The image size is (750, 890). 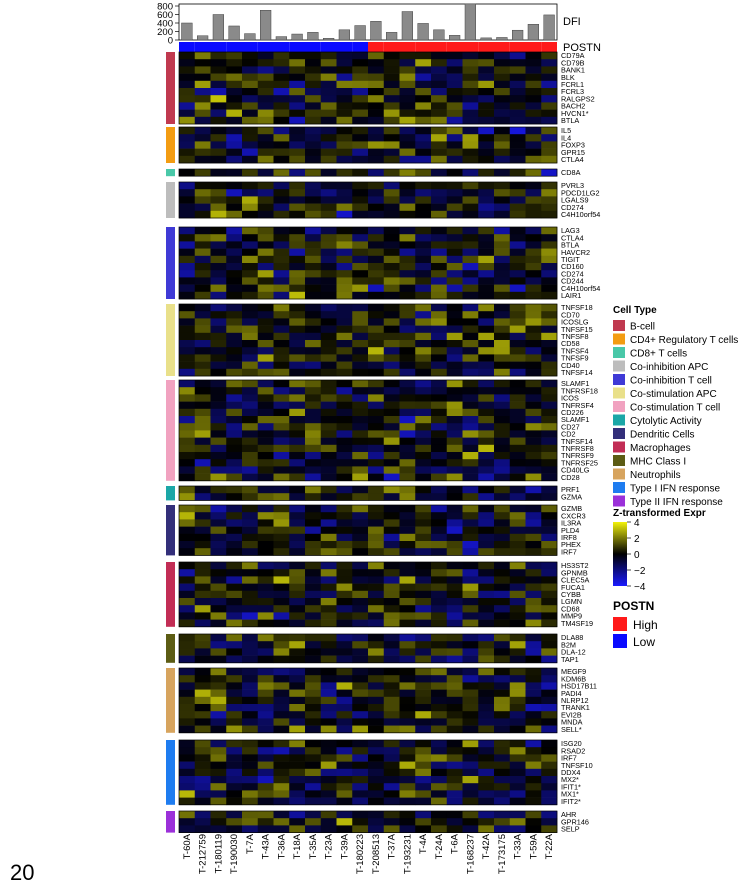 What do you see at coordinates (620, 641) in the screenshot?
I see `postn-legend-swatch` at bounding box center [620, 641].